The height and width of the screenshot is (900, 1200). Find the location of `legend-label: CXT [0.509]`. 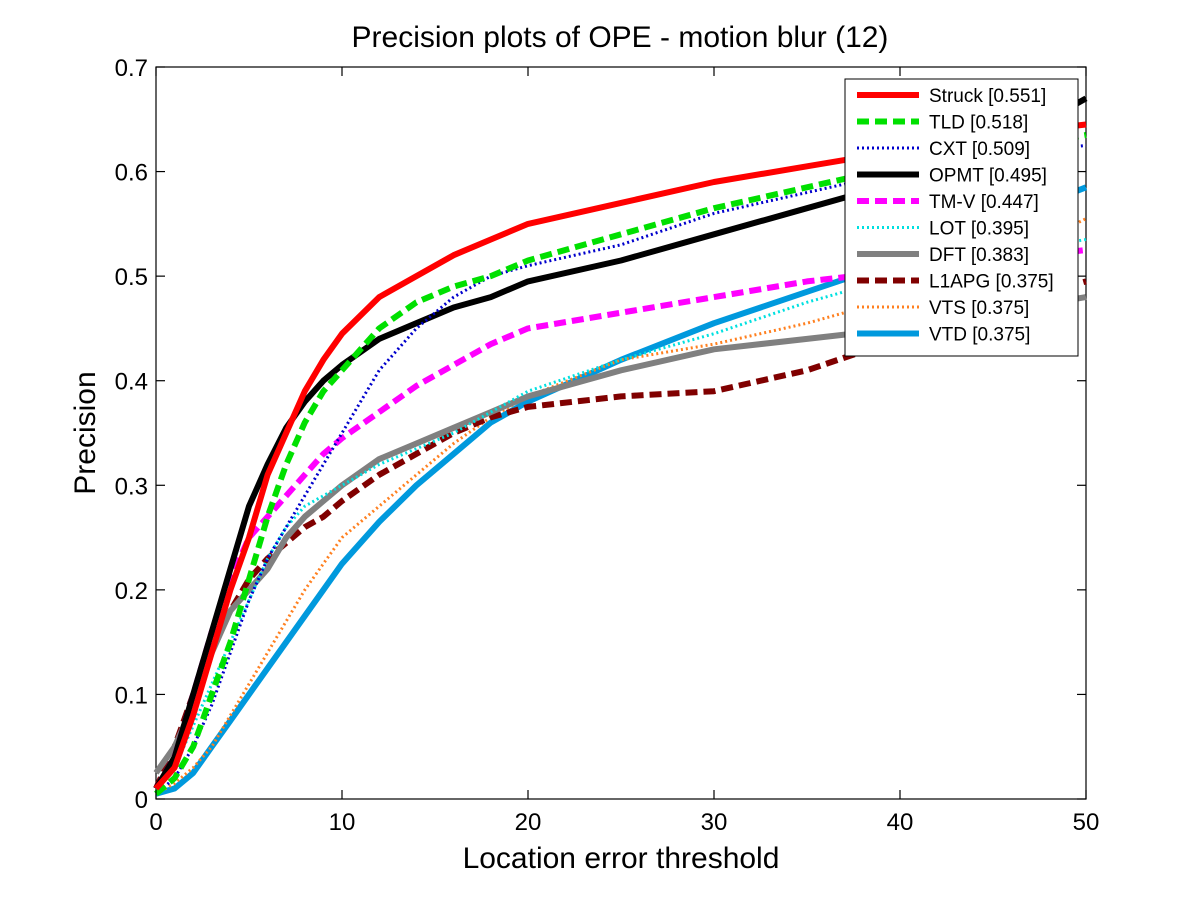

legend-label: CXT [0.509] is located at coordinates (979, 149).